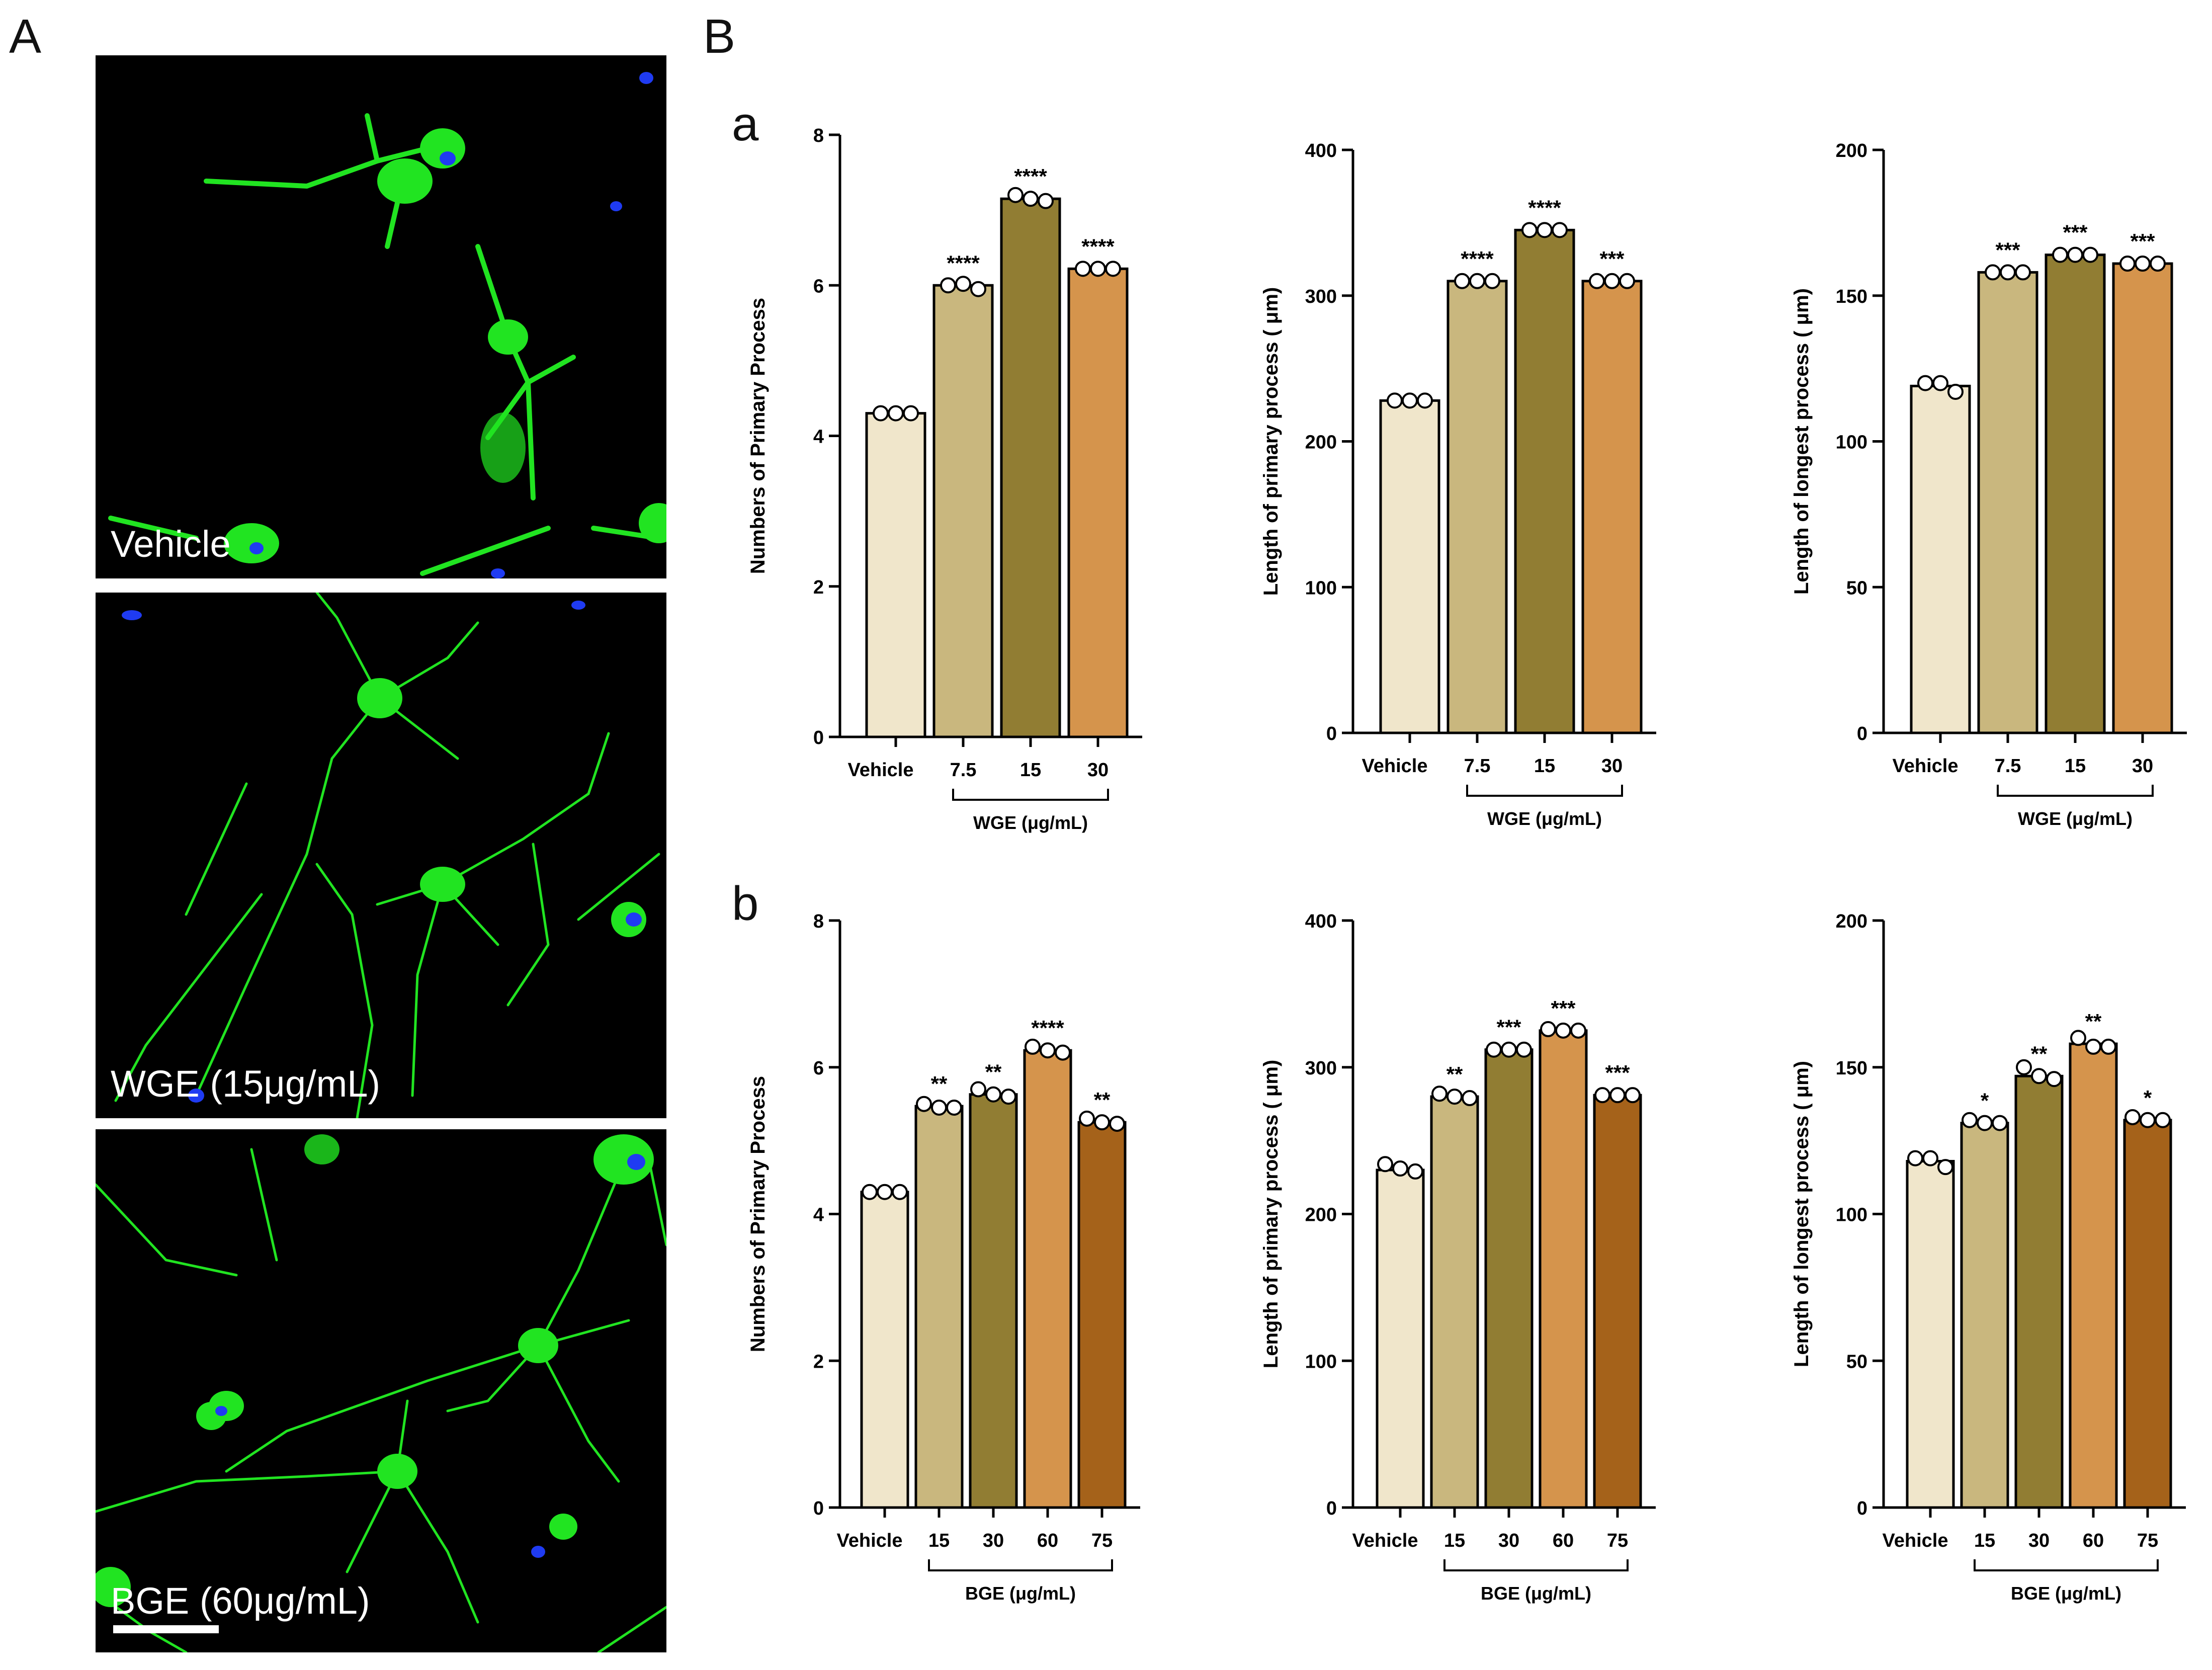 The height and width of the screenshot is (1670, 2212). I want to click on neuron-image-bge, so click(381, 1393).